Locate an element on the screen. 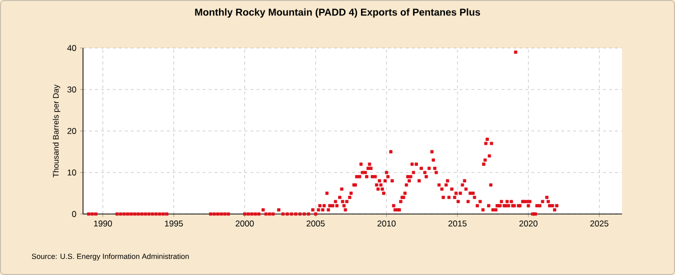 This screenshot has width=675, height=275. x-tick-label: 1995 is located at coordinates (174, 223).